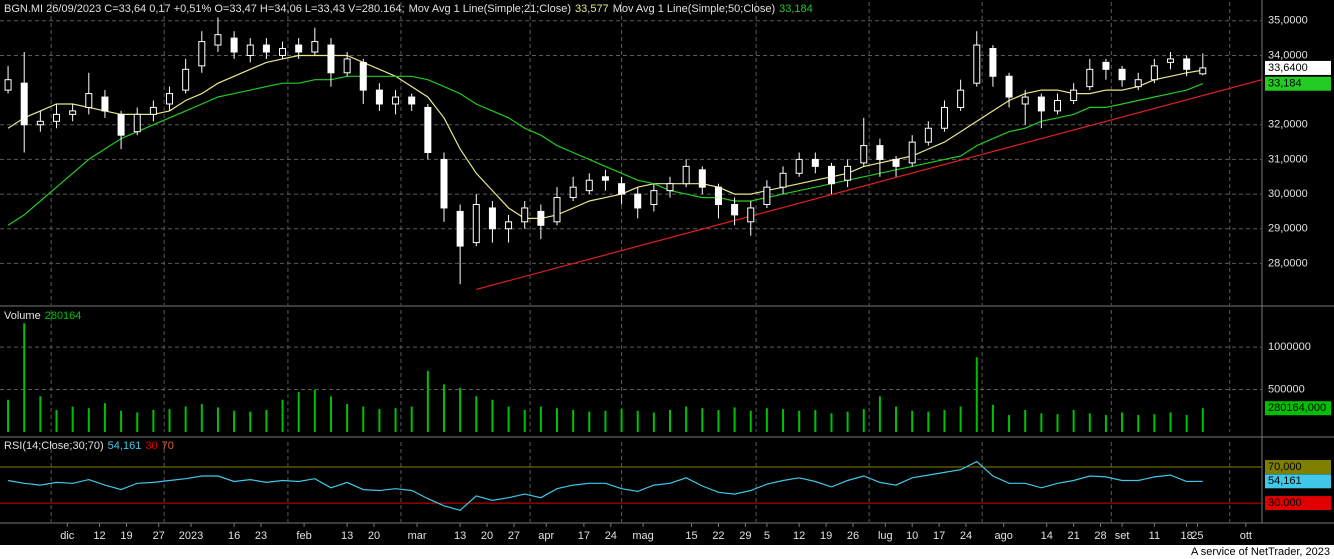  I want to click on x-tick-label: 28, so click(1100, 536).